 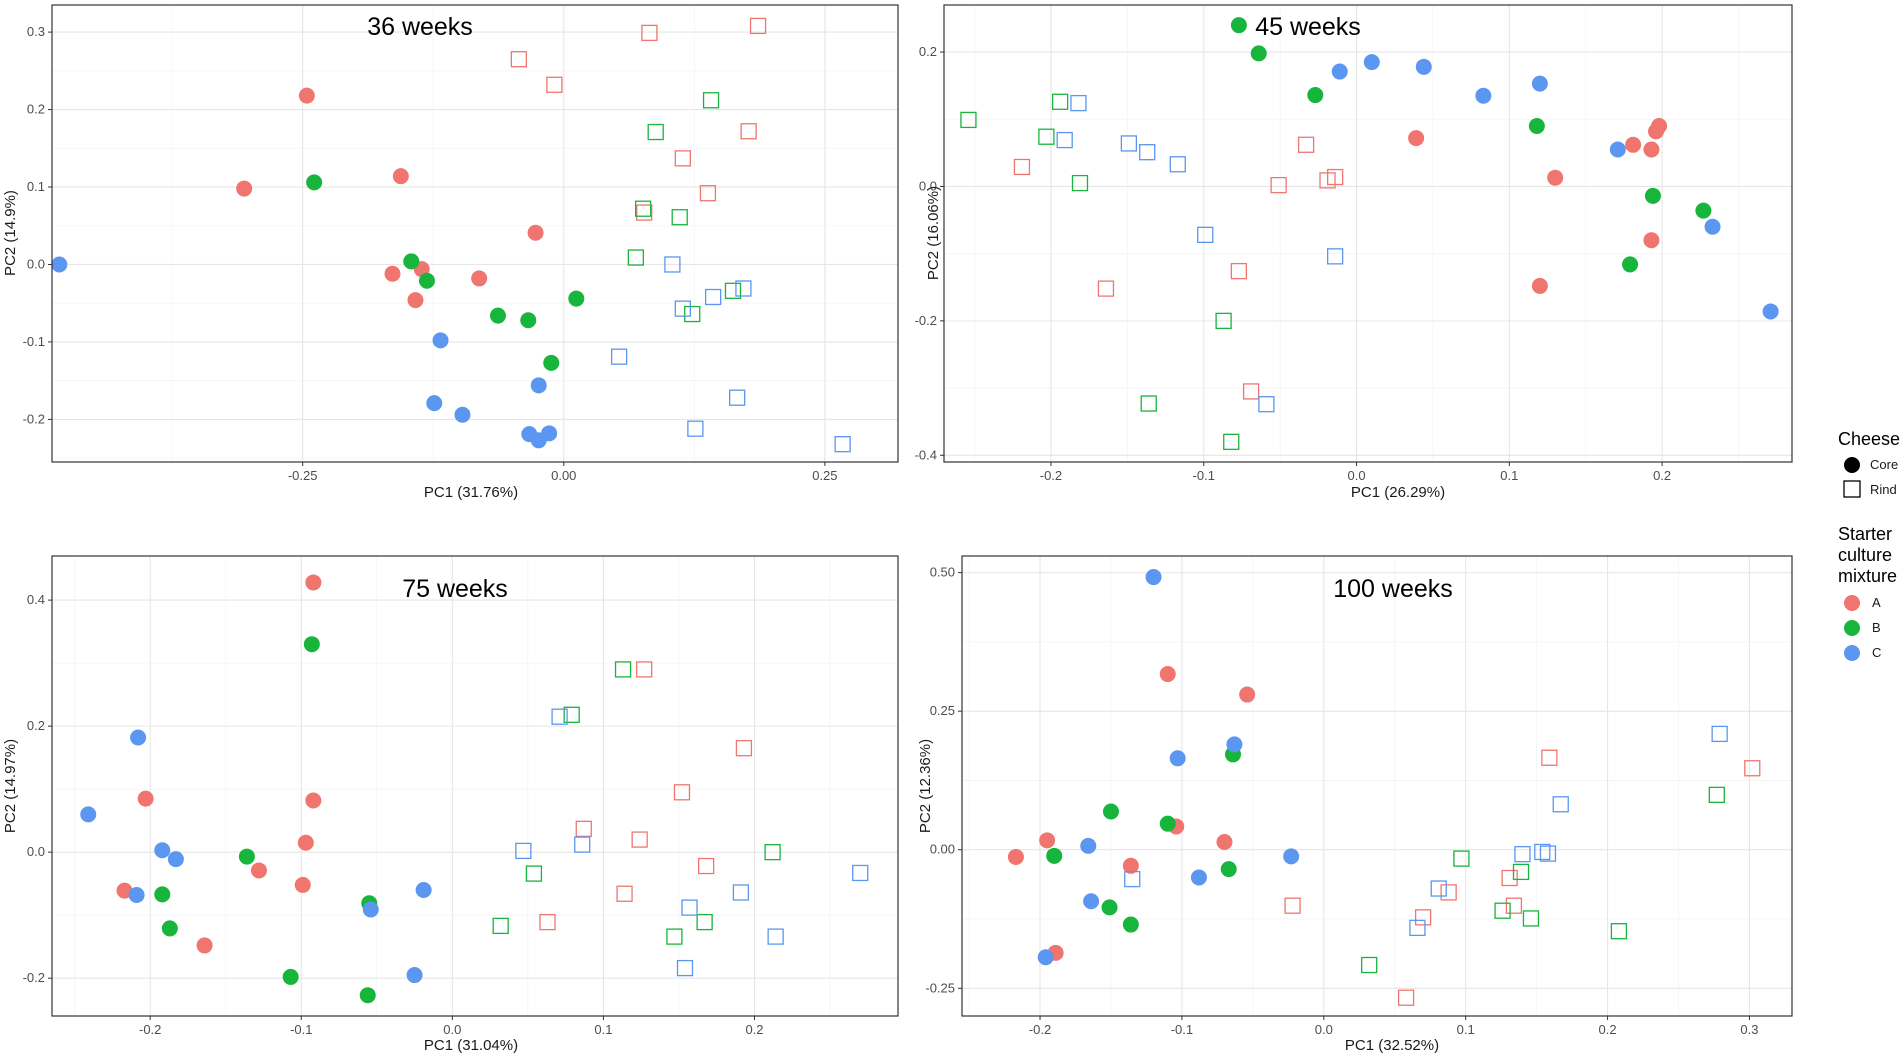 I want to click on legend-c-label: C, so click(x=1876, y=652).